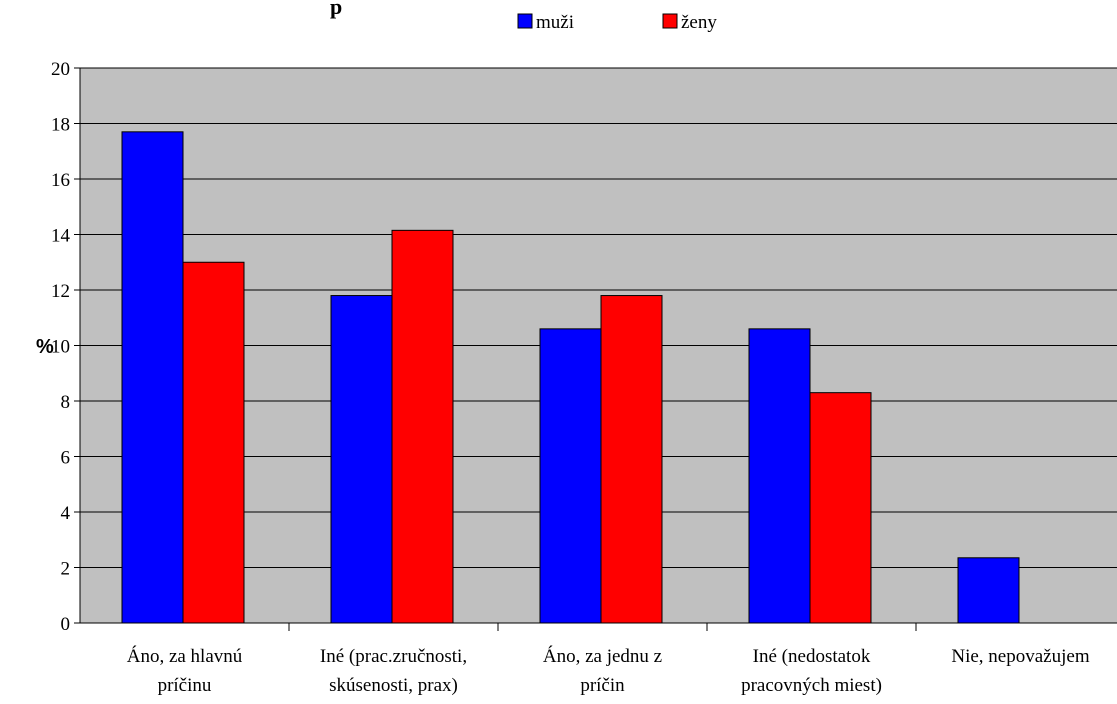 Image resolution: width=1117 pixels, height=704 pixels. Describe the element at coordinates (1020, 656) in the screenshot. I see `category-label-4: Nie, nepovažujem` at that location.